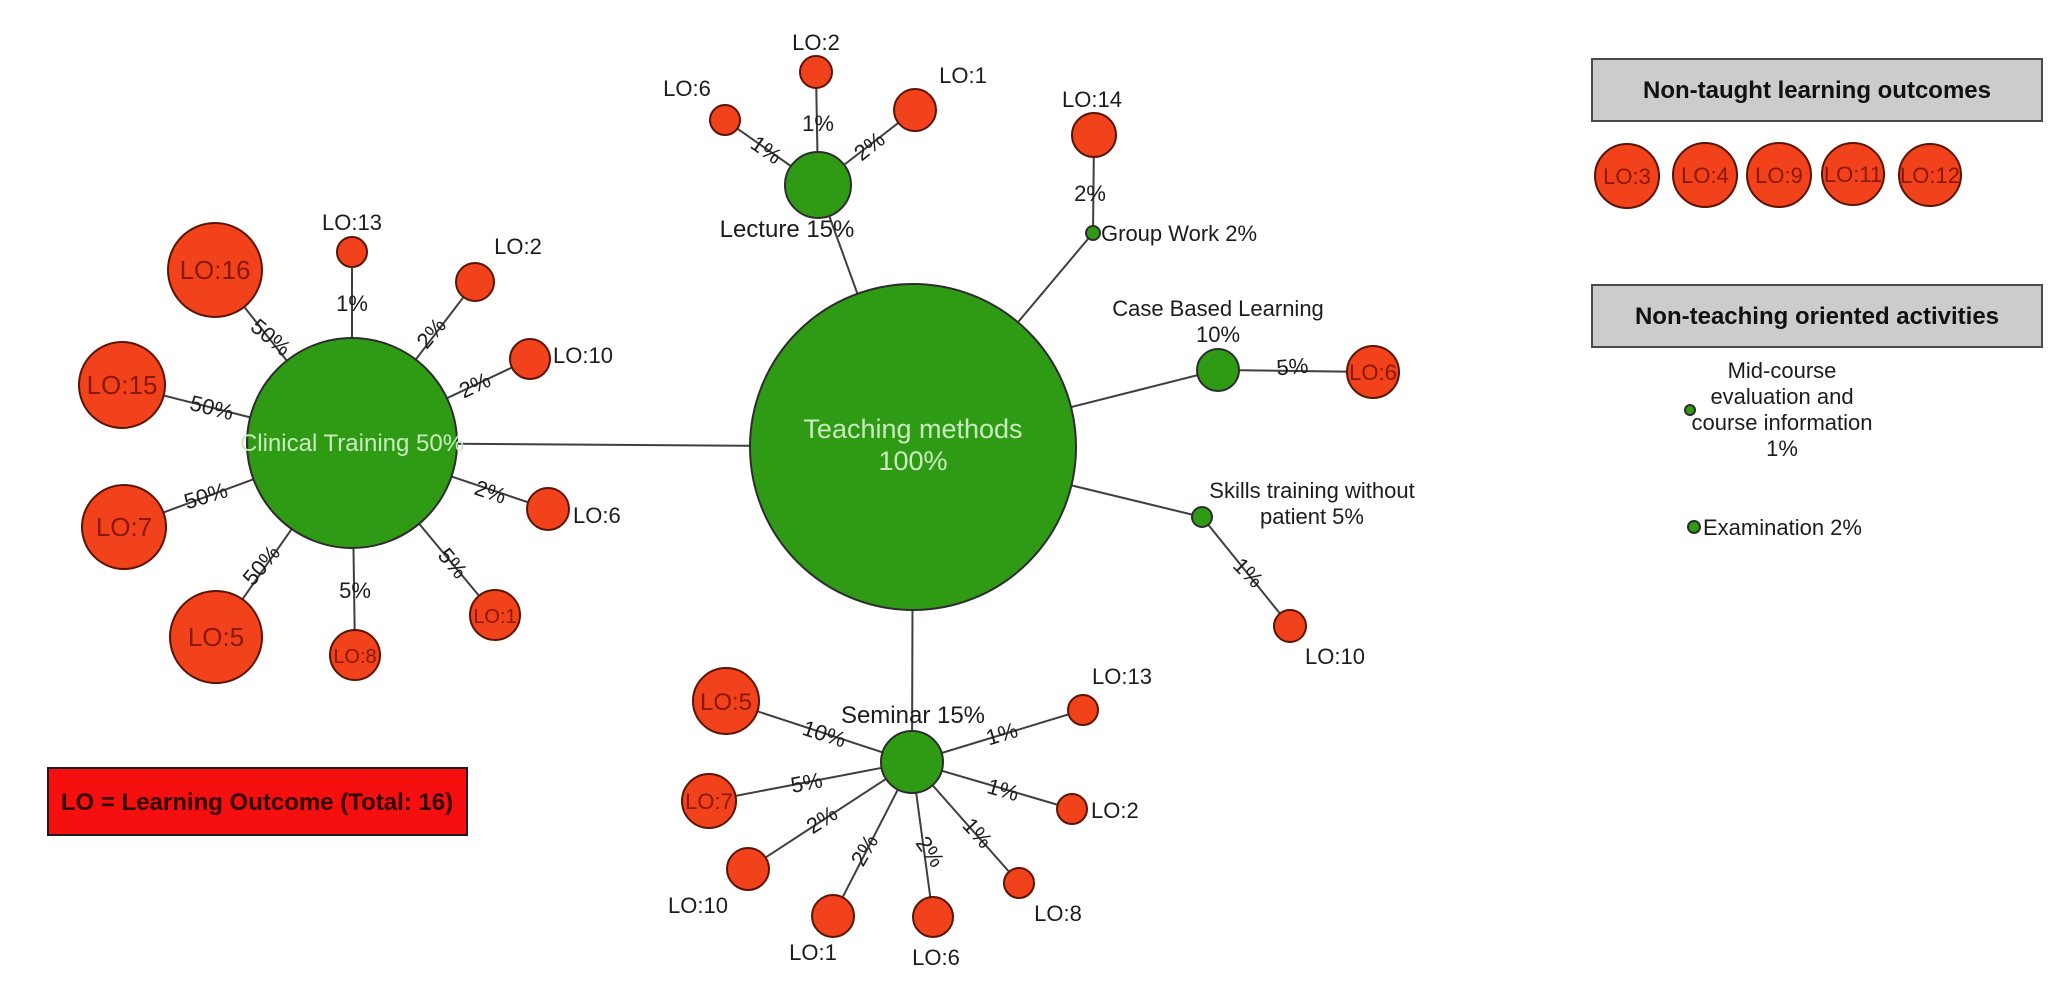  Describe the element at coordinates (1782, 527) in the screenshot. I see `examination-label-0: Examination 2%` at that location.